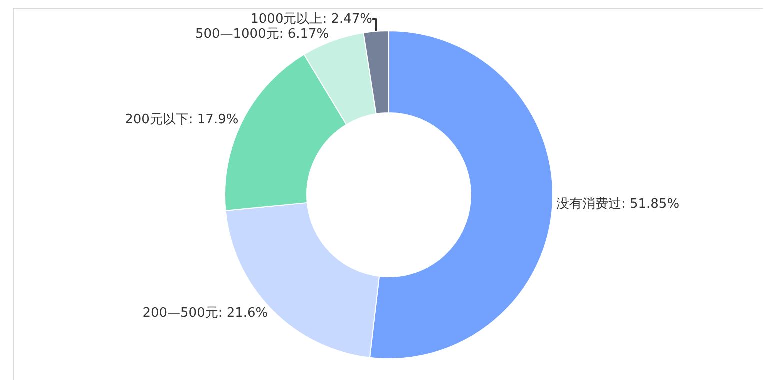 The image size is (773, 388). What do you see at coordinates (205, 313) in the screenshot?
I see `slice-label: 200—500元: 21.6%` at bounding box center [205, 313].